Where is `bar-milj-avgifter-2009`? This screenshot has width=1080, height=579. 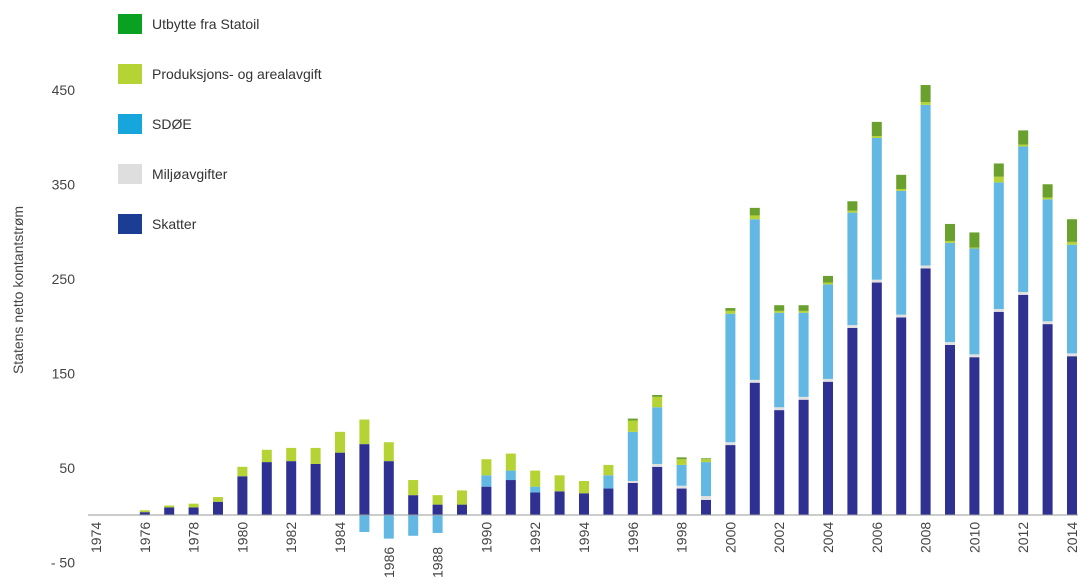 bar-milj-avgifter-2009 is located at coordinates (950, 343).